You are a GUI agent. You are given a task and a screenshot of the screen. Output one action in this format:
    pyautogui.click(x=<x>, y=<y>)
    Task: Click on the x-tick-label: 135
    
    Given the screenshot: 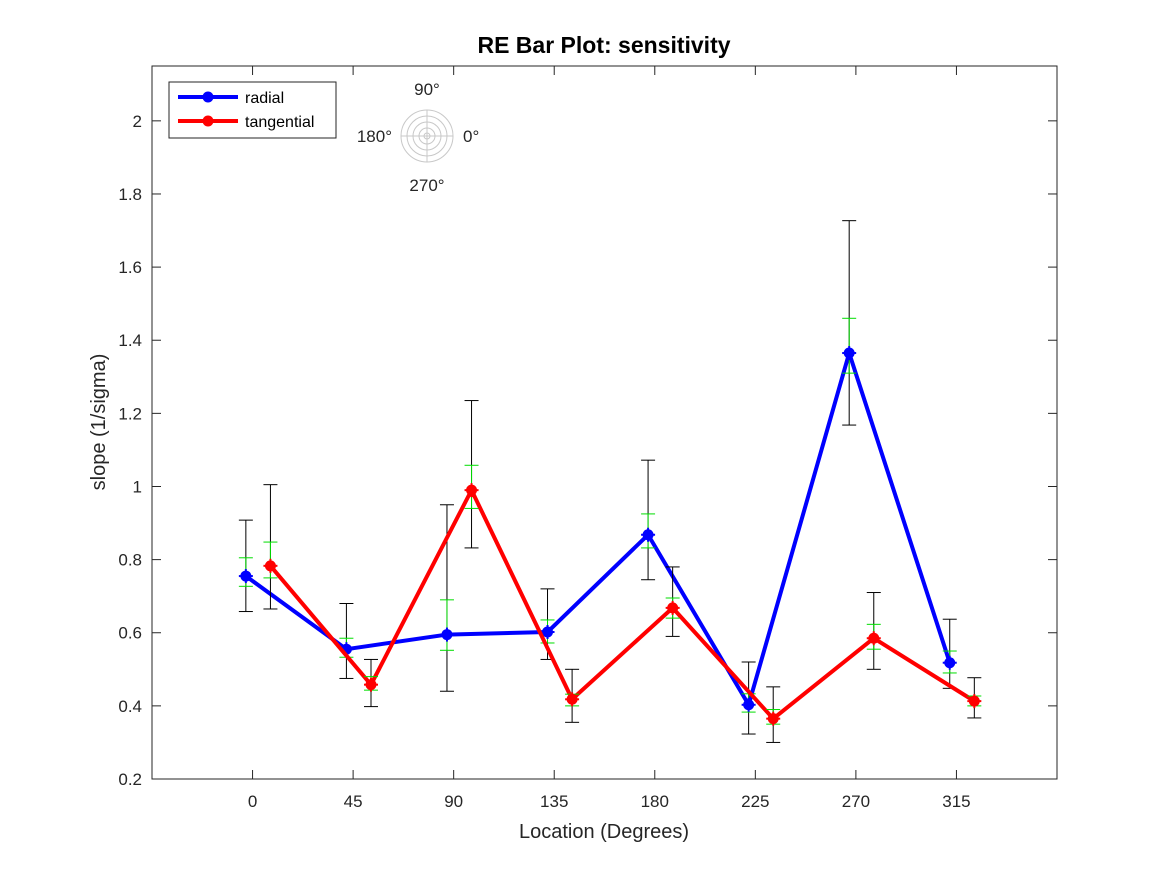 What is the action you would take?
    pyautogui.click(x=554, y=801)
    